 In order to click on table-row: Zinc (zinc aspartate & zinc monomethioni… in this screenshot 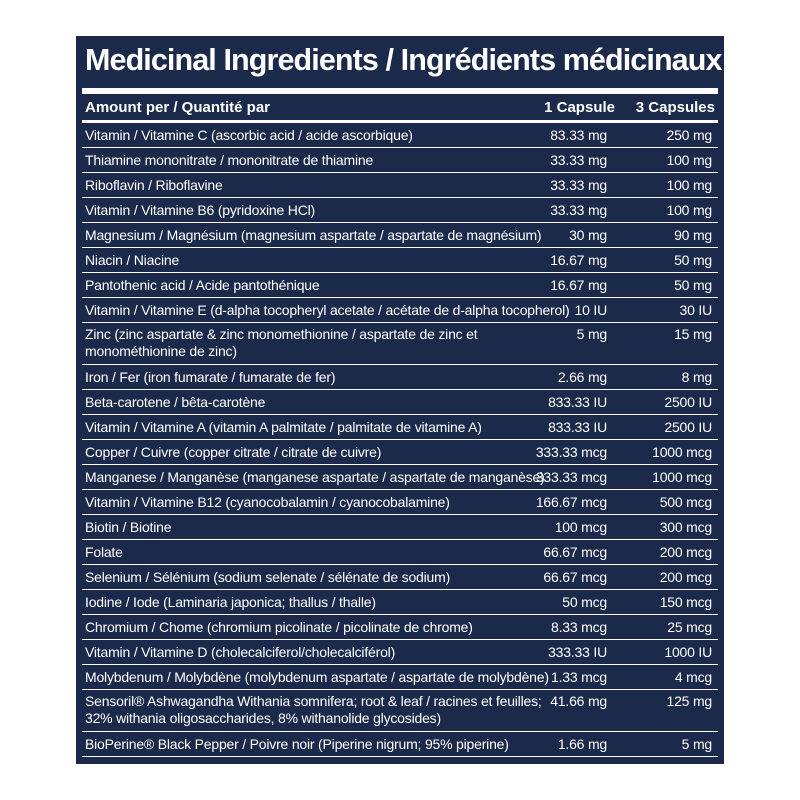, I will do `click(400, 344)`.